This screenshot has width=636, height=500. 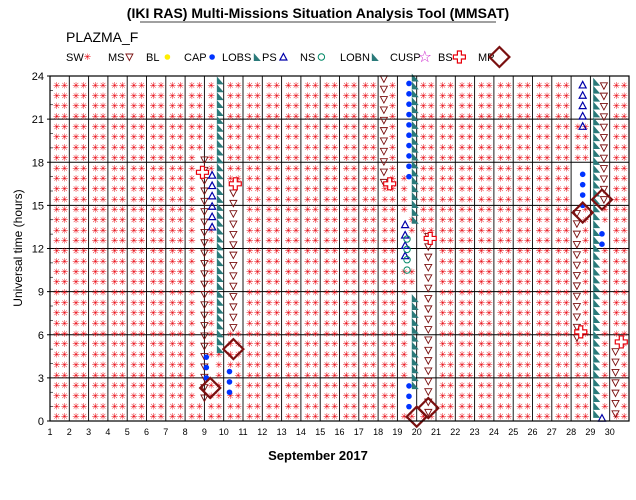 What do you see at coordinates (318, 455) in the screenshot?
I see `x-axis-label: September 2017` at bounding box center [318, 455].